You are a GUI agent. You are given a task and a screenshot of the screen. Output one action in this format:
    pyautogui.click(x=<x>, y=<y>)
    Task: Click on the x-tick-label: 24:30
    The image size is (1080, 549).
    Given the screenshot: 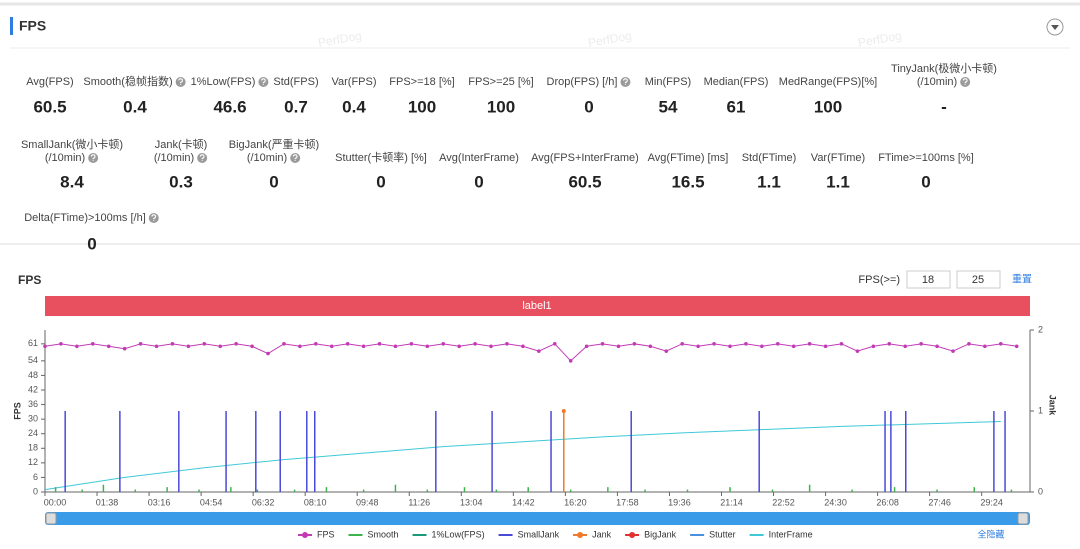 What is the action you would take?
    pyautogui.click(x=835, y=502)
    